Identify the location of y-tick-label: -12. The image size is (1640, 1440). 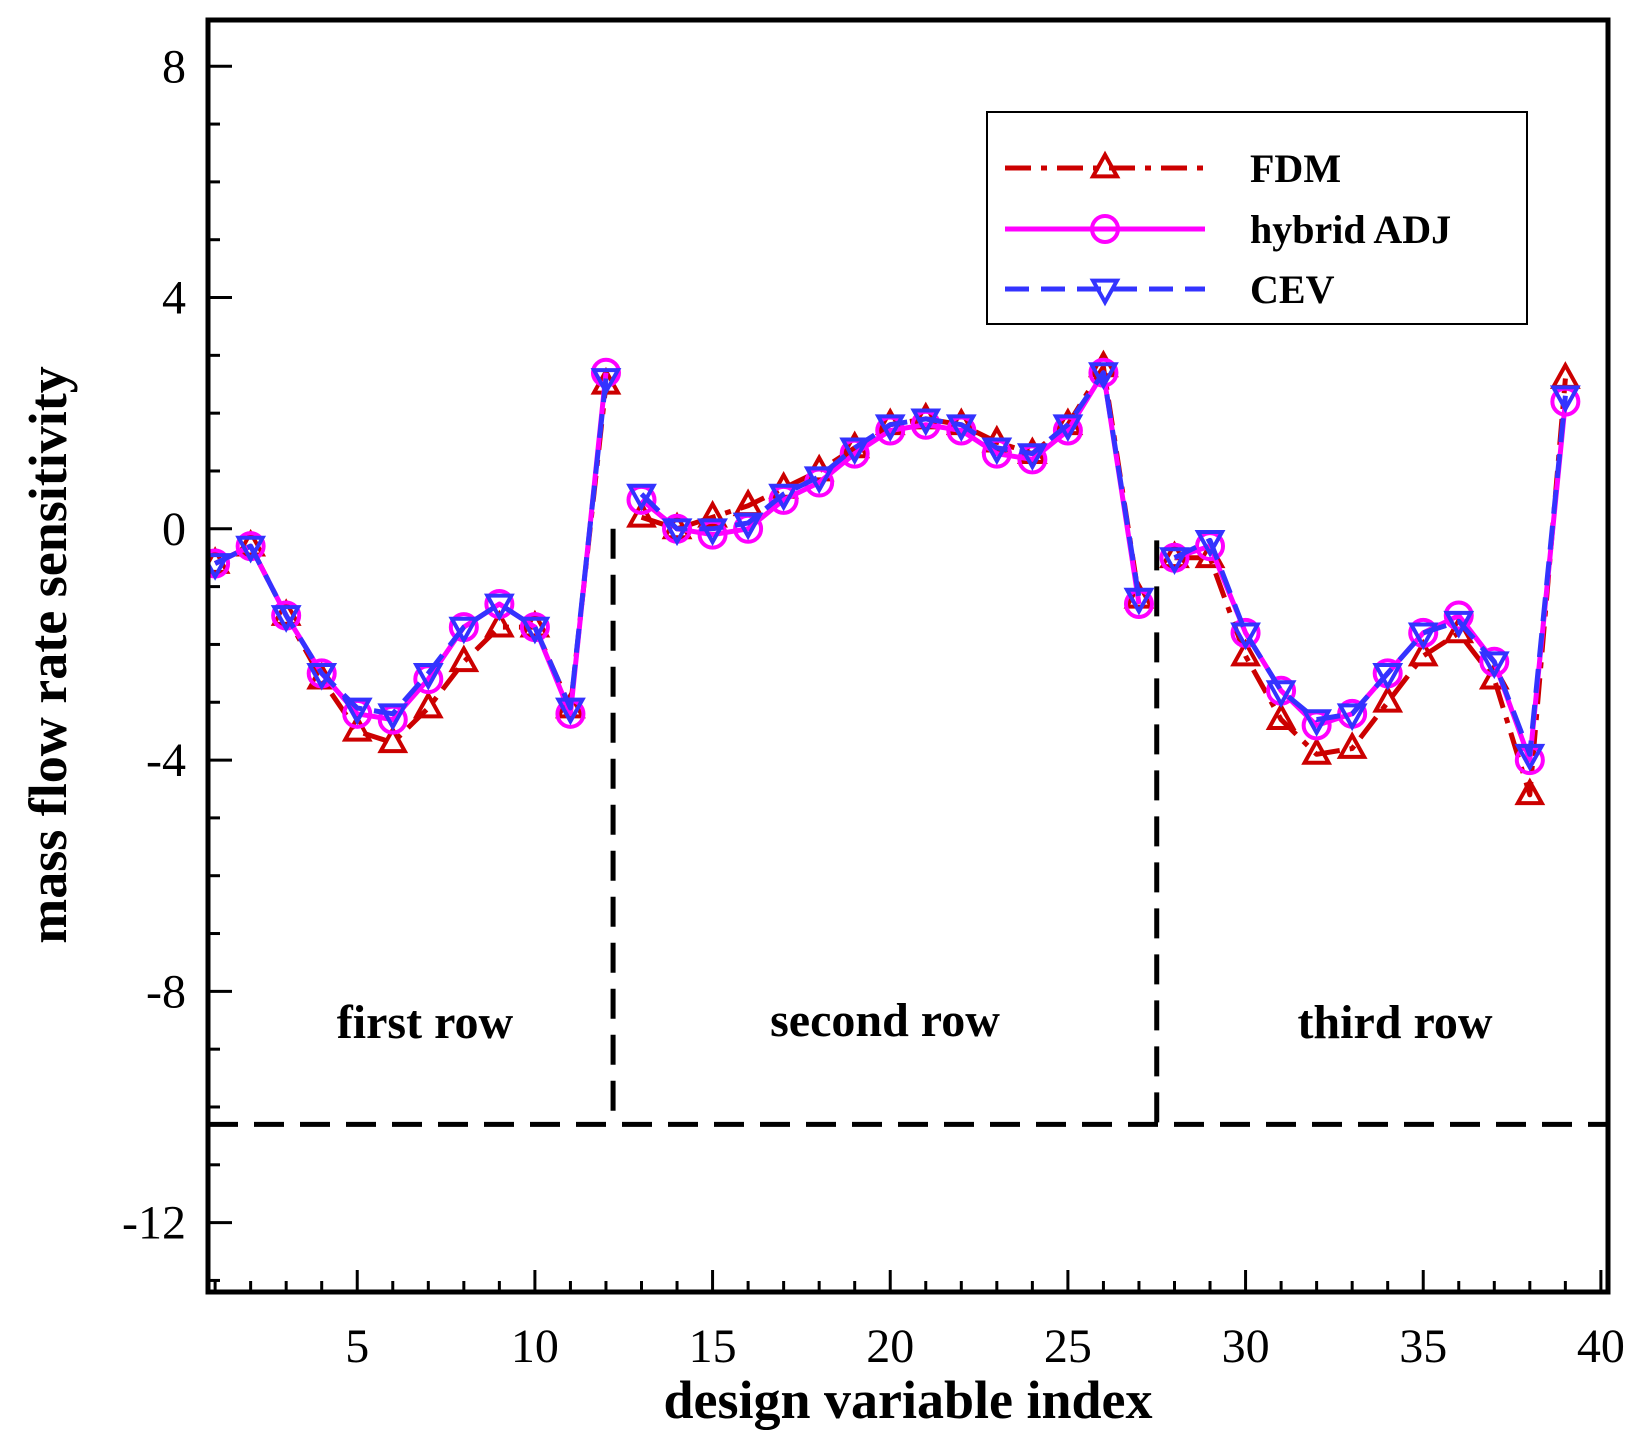
(154, 1223).